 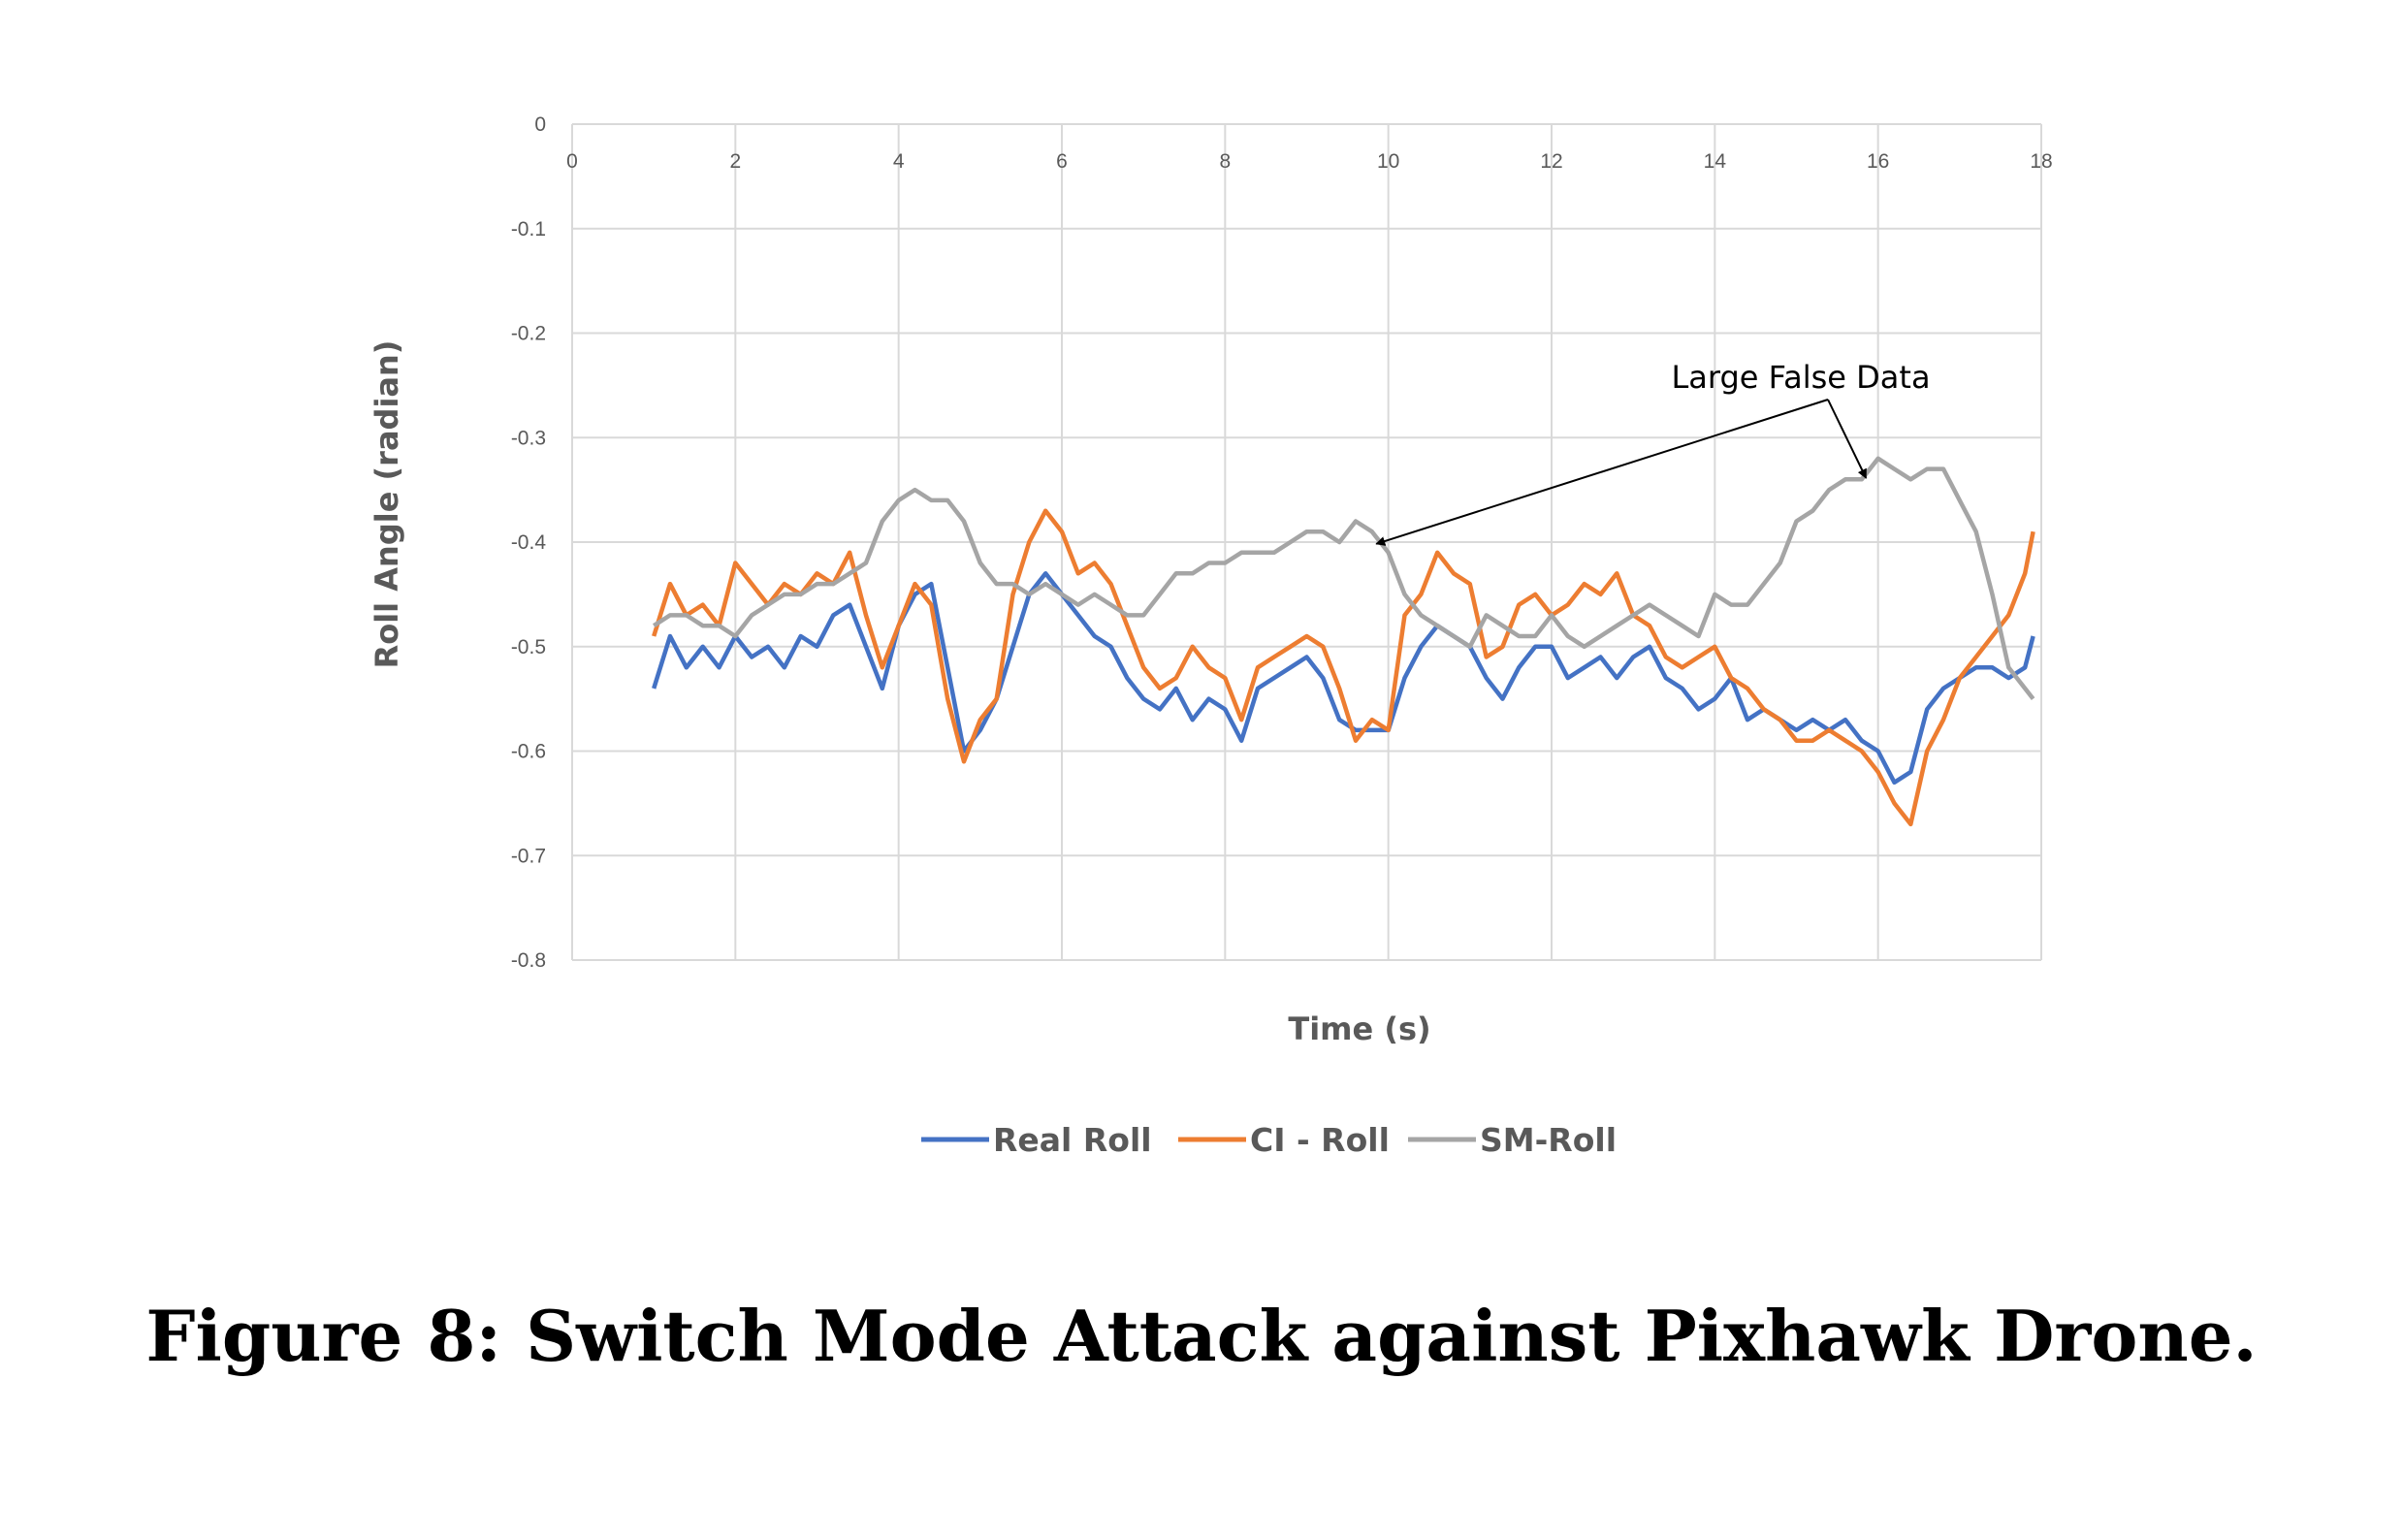 What do you see at coordinates (1716, 162) in the screenshot?
I see `x-tick-label: 14` at bounding box center [1716, 162].